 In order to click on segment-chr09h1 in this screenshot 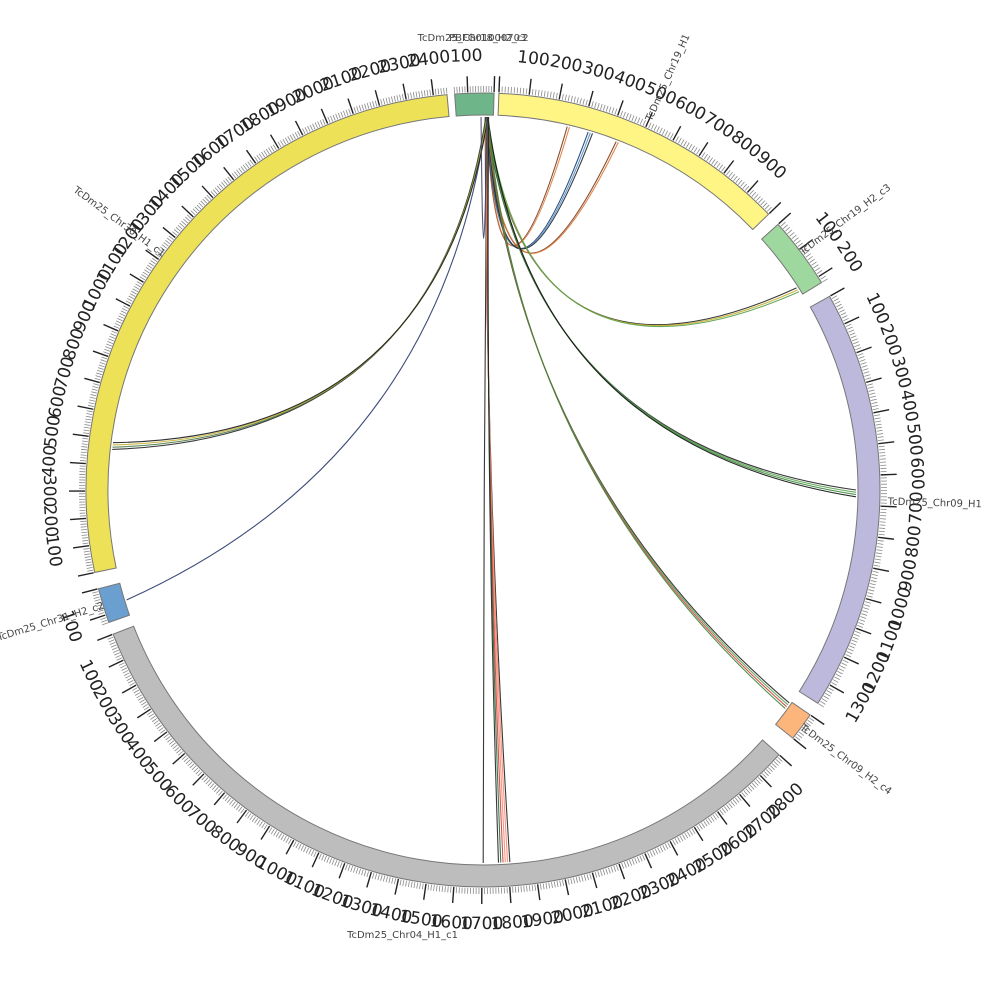, I will do `click(839, 499)`.